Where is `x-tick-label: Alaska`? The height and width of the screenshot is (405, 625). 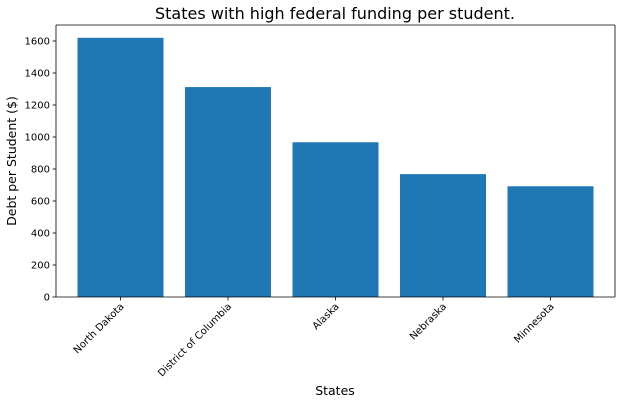 x-tick-label: Alaska is located at coordinates (326, 316).